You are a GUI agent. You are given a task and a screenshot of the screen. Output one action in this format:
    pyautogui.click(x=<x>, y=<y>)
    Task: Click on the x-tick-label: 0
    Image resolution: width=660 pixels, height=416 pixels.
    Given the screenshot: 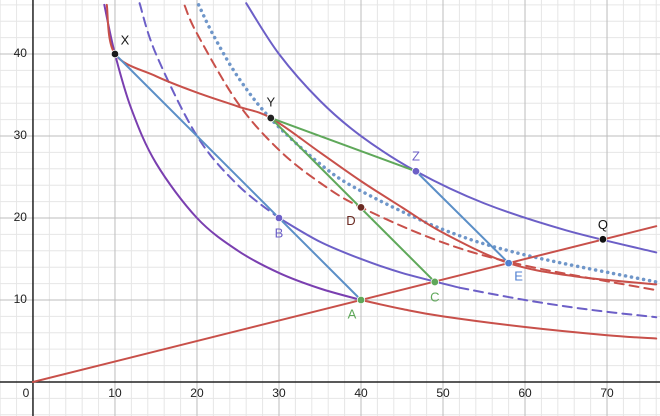 What is the action you would take?
    pyautogui.click(x=26, y=393)
    